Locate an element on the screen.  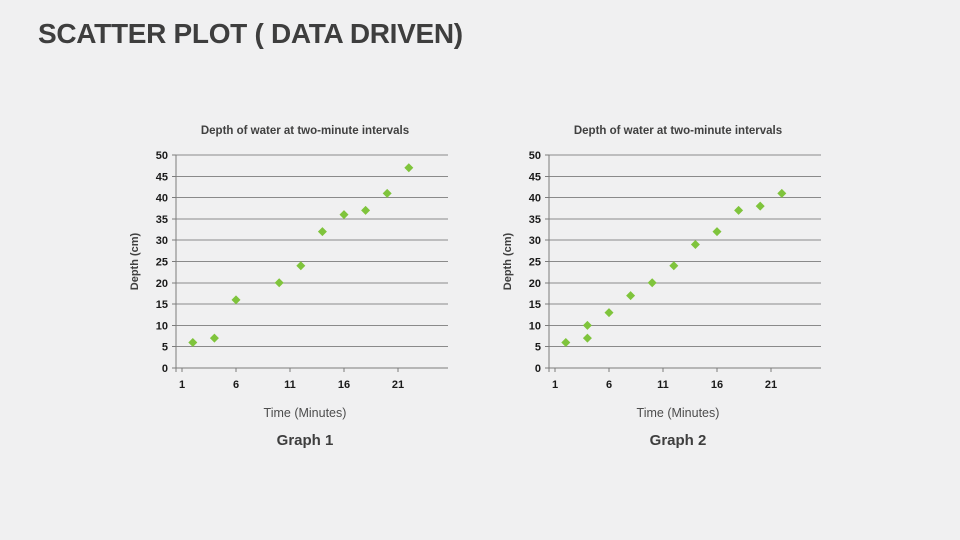
chart-caption: Graph 1 is located at coordinates (305, 440).